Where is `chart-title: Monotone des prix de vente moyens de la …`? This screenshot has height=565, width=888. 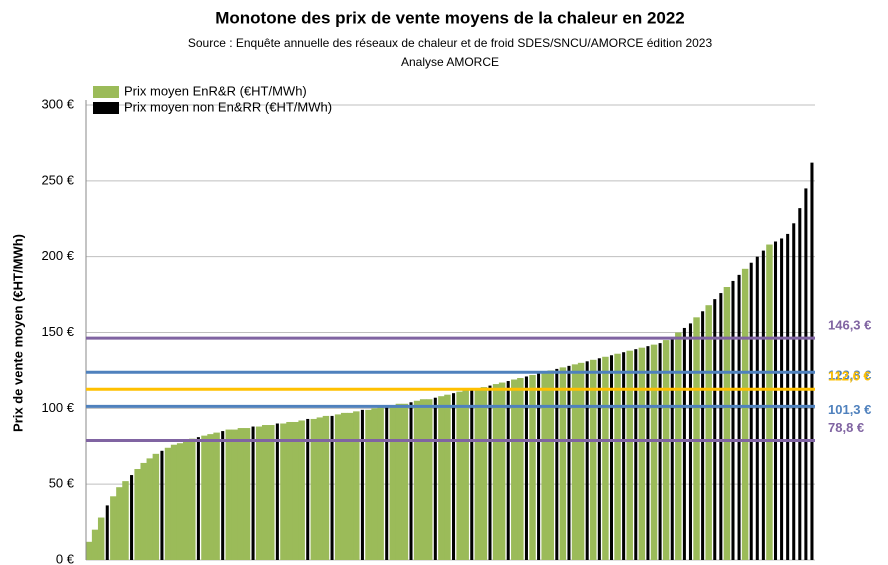
chart-title: Monotone des prix de vente moyens de la … is located at coordinates (450, 17).